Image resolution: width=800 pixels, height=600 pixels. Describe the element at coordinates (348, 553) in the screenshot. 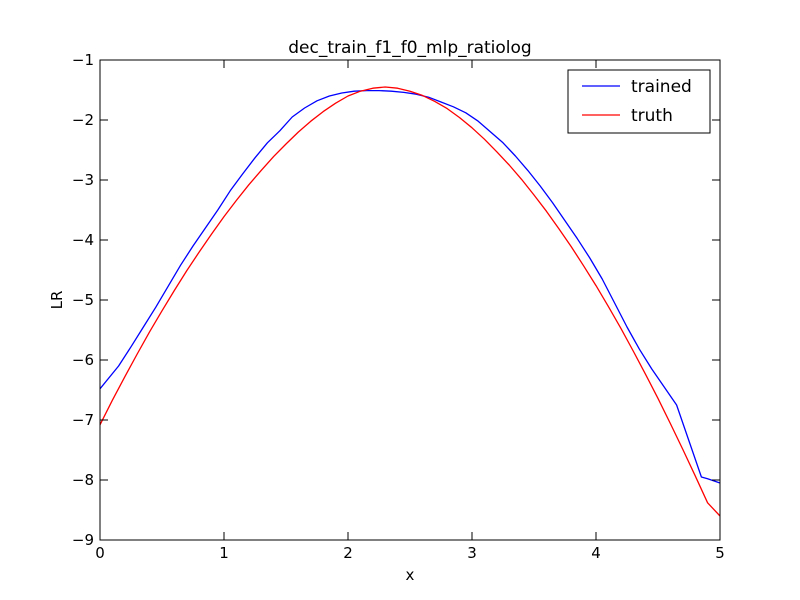

I see `x-tick-label: 2` at that location.